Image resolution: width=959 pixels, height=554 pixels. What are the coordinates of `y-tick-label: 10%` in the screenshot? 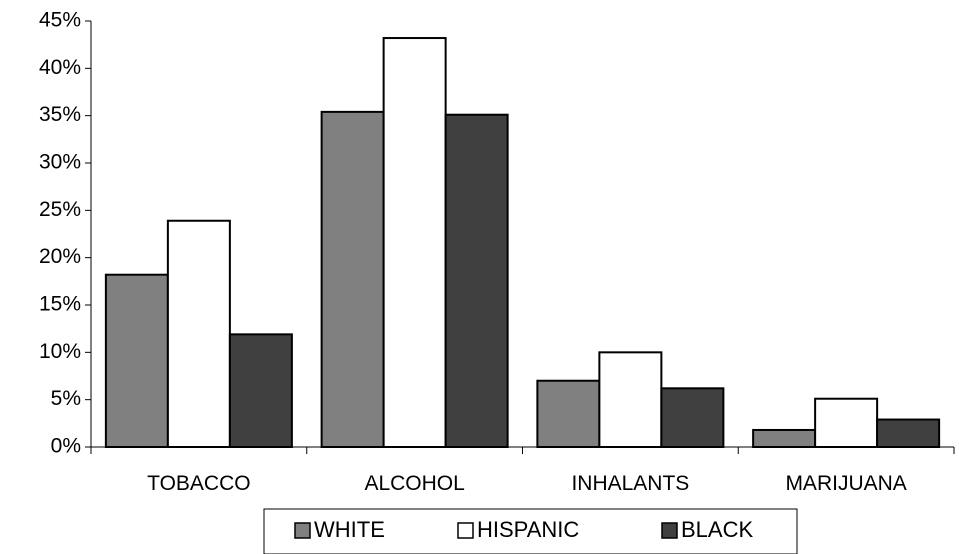 It's located at (60, 351).